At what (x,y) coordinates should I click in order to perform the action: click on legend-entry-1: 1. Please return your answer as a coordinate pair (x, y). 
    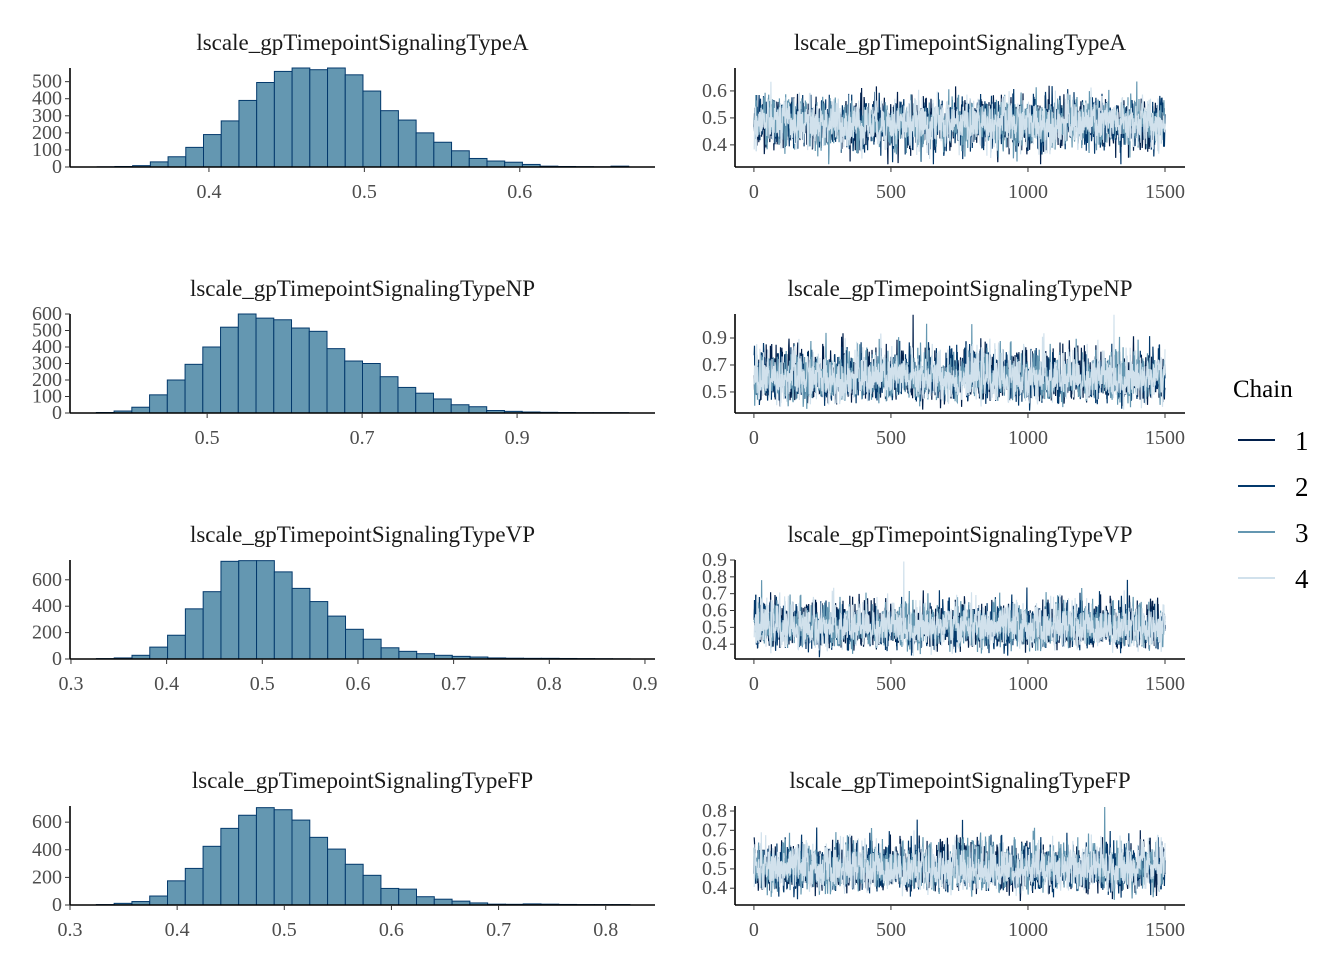
    Looking at the image, I should click on (1273, 441).